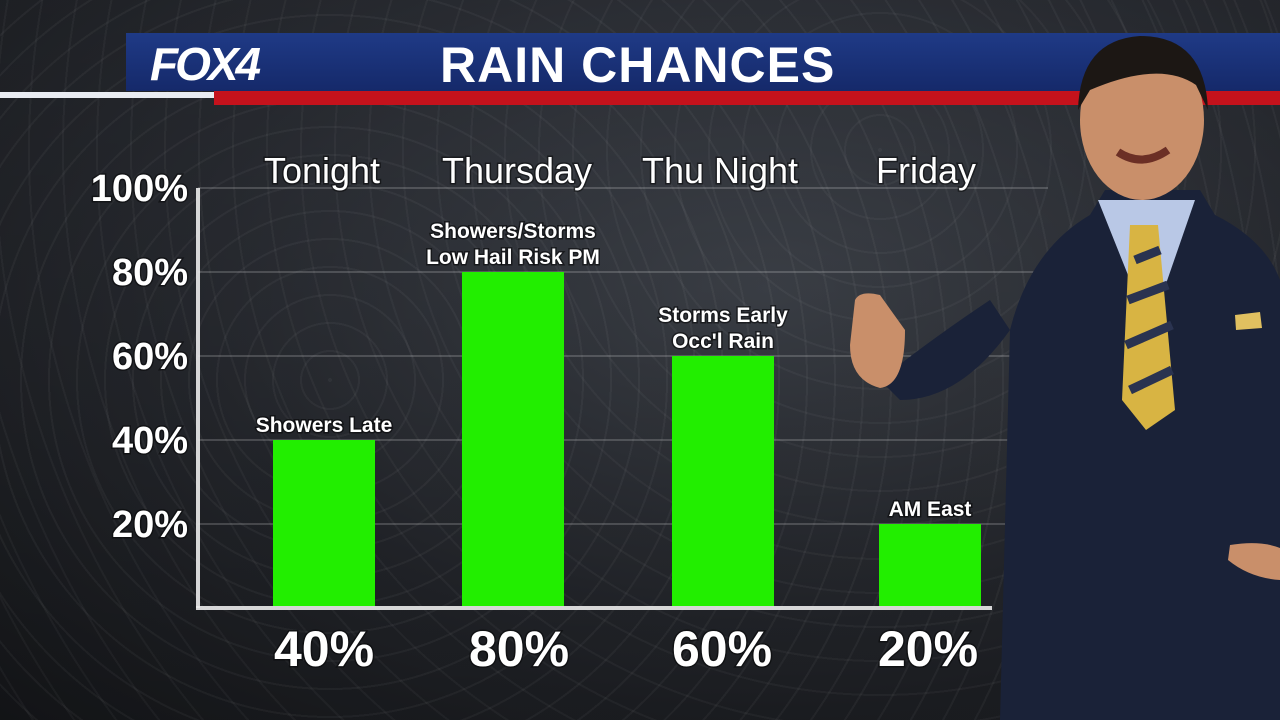 This screenshot has height=720, width=1280. I want to click on value-label: 60%, so click(722, 649).